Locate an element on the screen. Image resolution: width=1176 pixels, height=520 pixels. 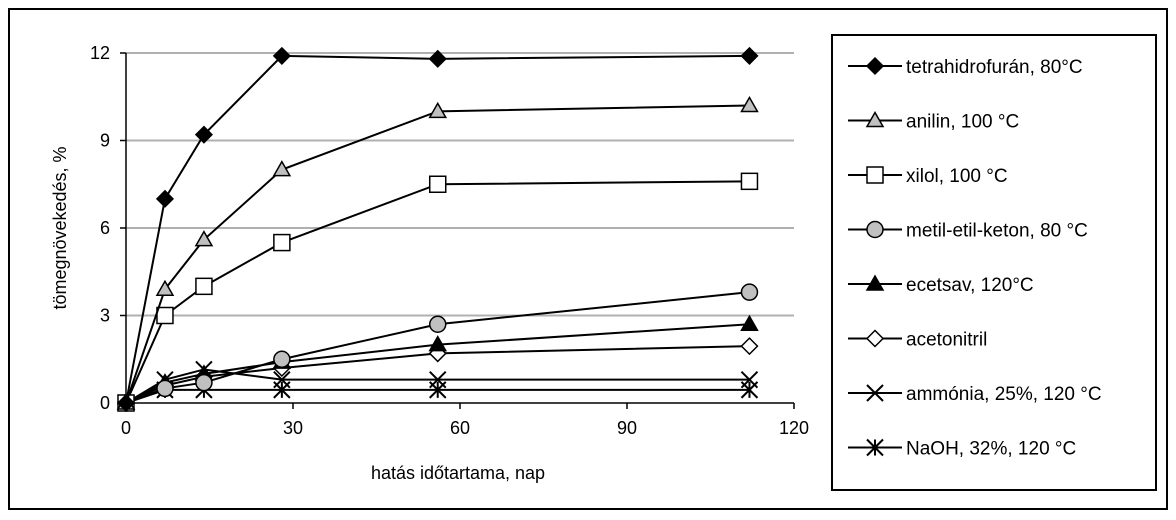
x-axis-label: hatás időtartama, nap is located at coordinates (458, 473).